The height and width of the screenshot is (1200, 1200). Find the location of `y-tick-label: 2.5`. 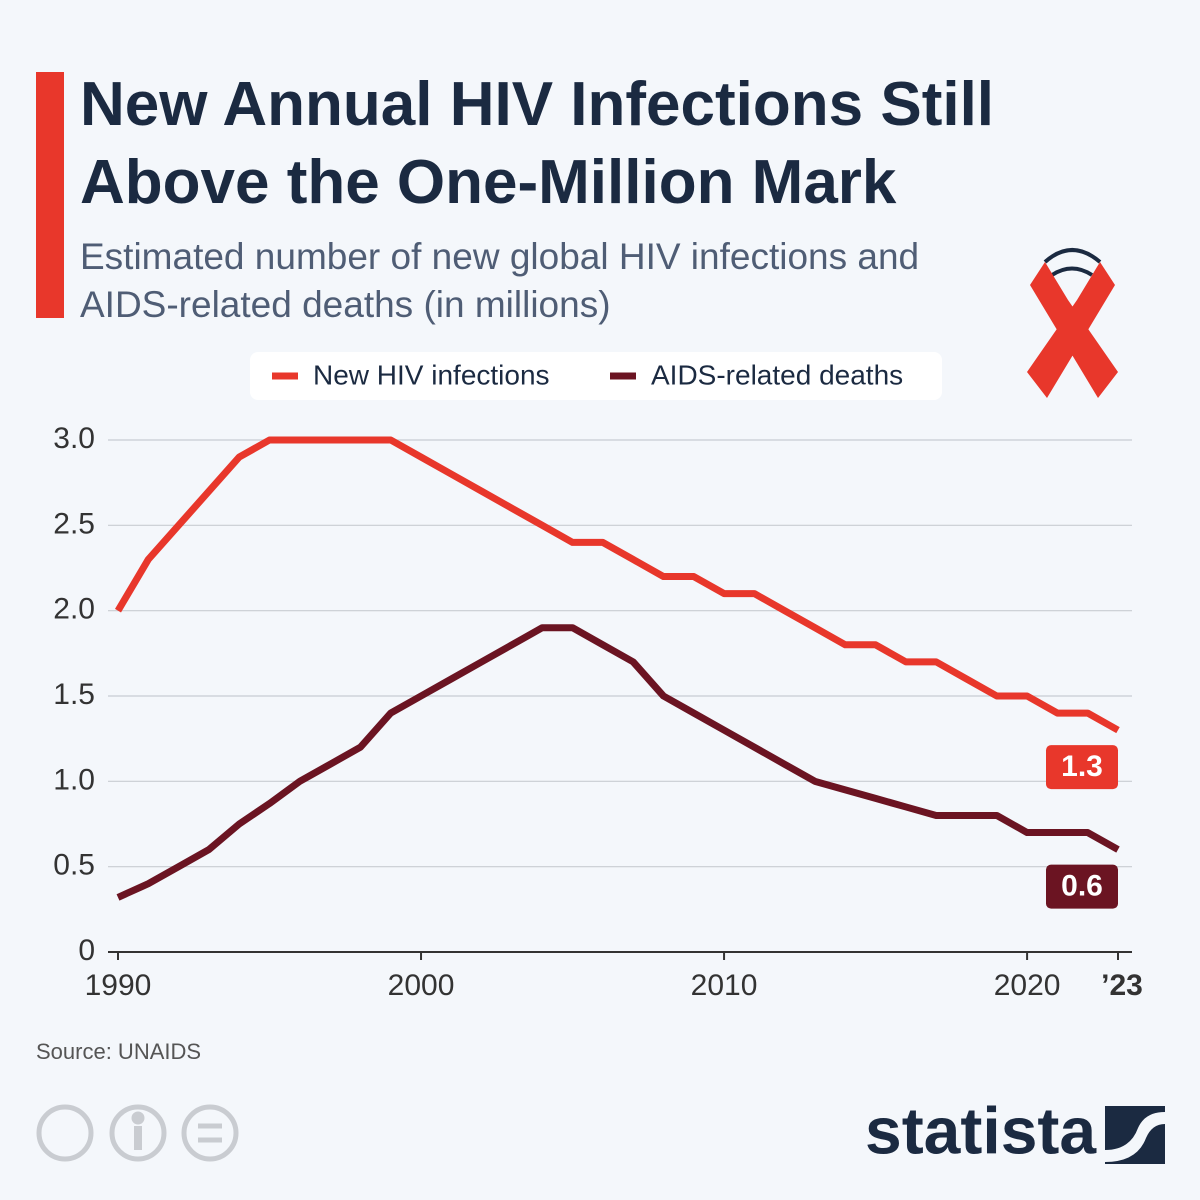

y-tick-label: 2.5 is located at coordinates (74, 523).